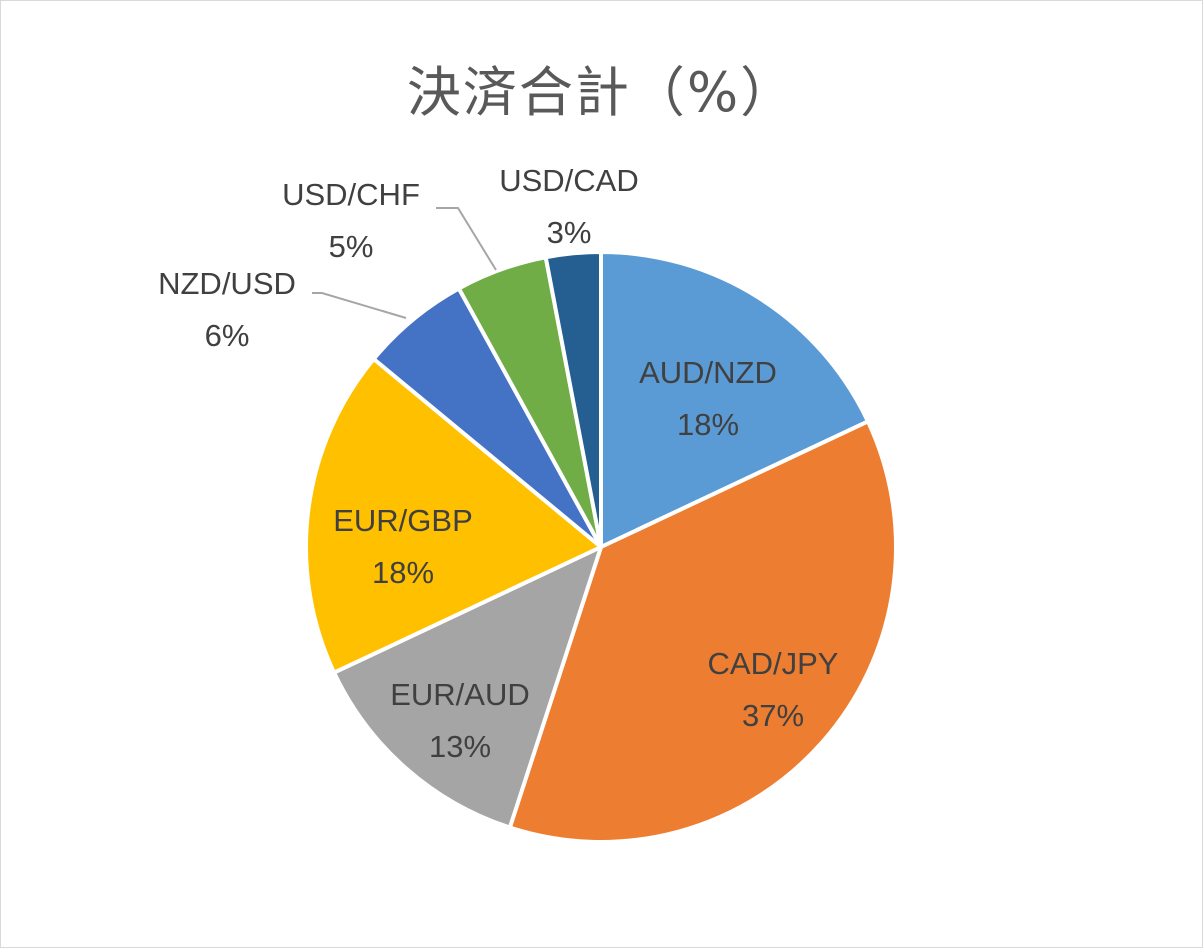 The image size is (1203, 948). What do you see at coordinates (569, 232) in the screenshot?
I see `slice-percent-usd-cad: 3%` at bounding box center [569, 232].